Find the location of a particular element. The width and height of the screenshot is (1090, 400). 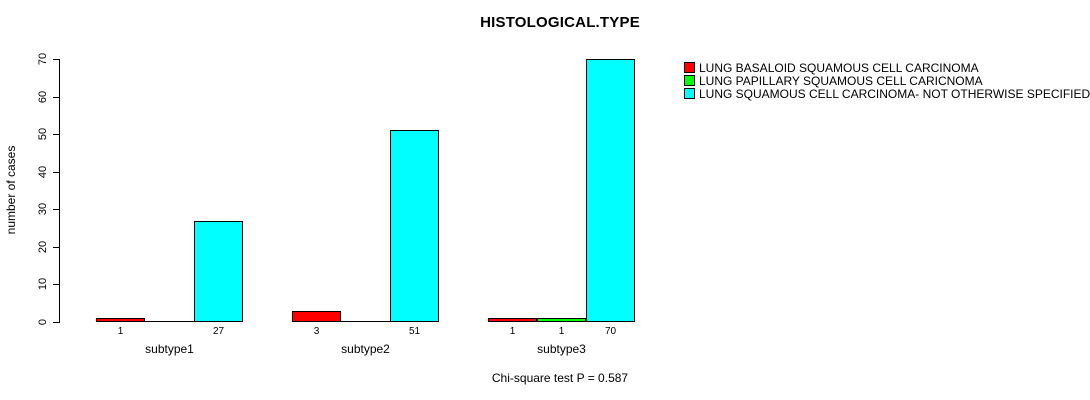

category-label: subtype2 is located at coordinates (365, 349).